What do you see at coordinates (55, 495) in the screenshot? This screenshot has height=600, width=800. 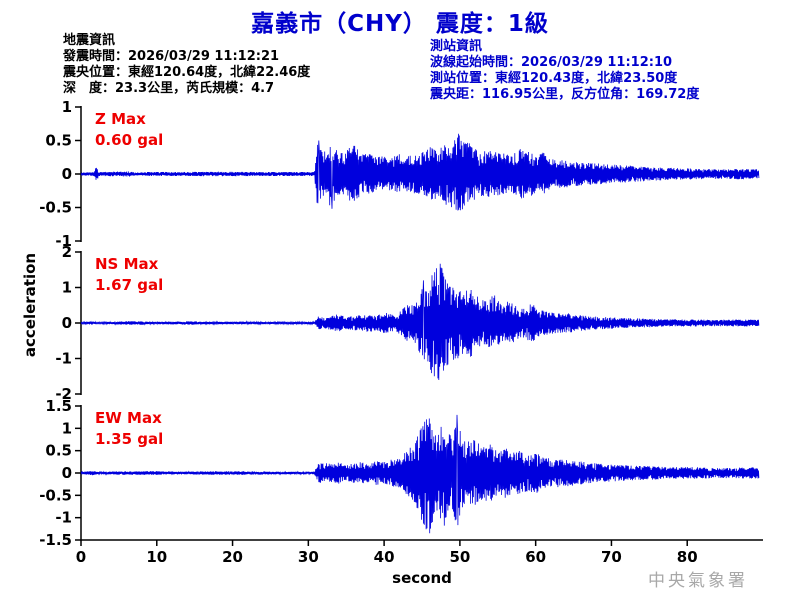 I see `y-tick-label-EW: -0.5` at bounding box center [55, 495].